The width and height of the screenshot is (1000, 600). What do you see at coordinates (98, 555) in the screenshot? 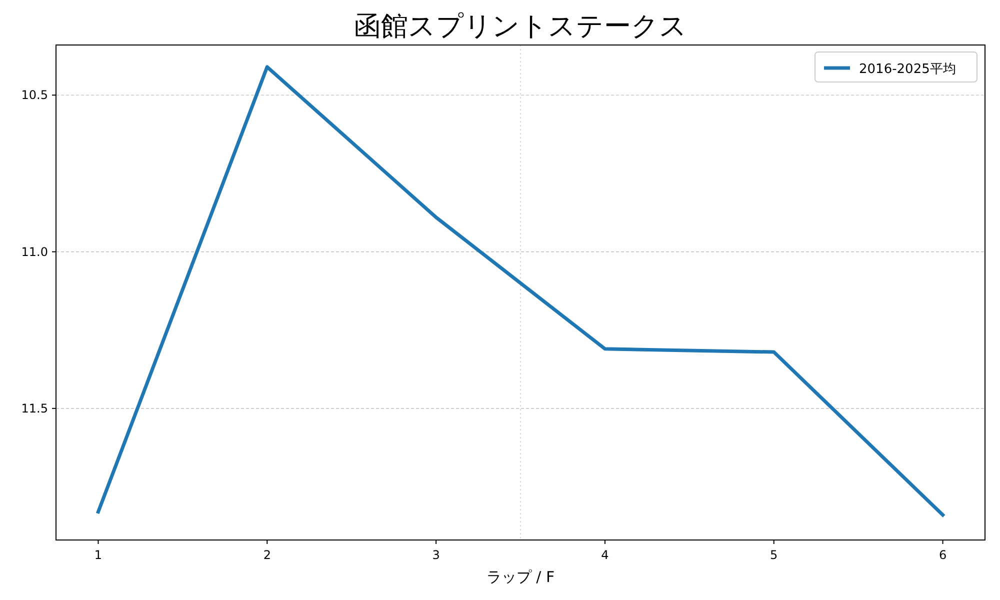
I see `x-tick-label: 1` at bounding box center [98, 555].